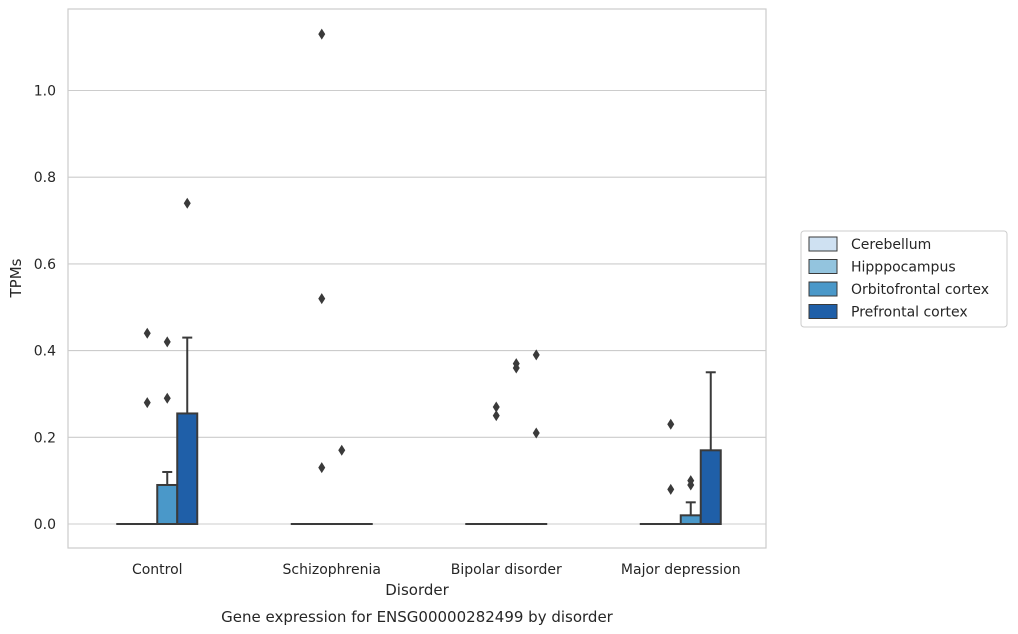  I want to click on y-tick-label: 0.2, so click(45, 438).